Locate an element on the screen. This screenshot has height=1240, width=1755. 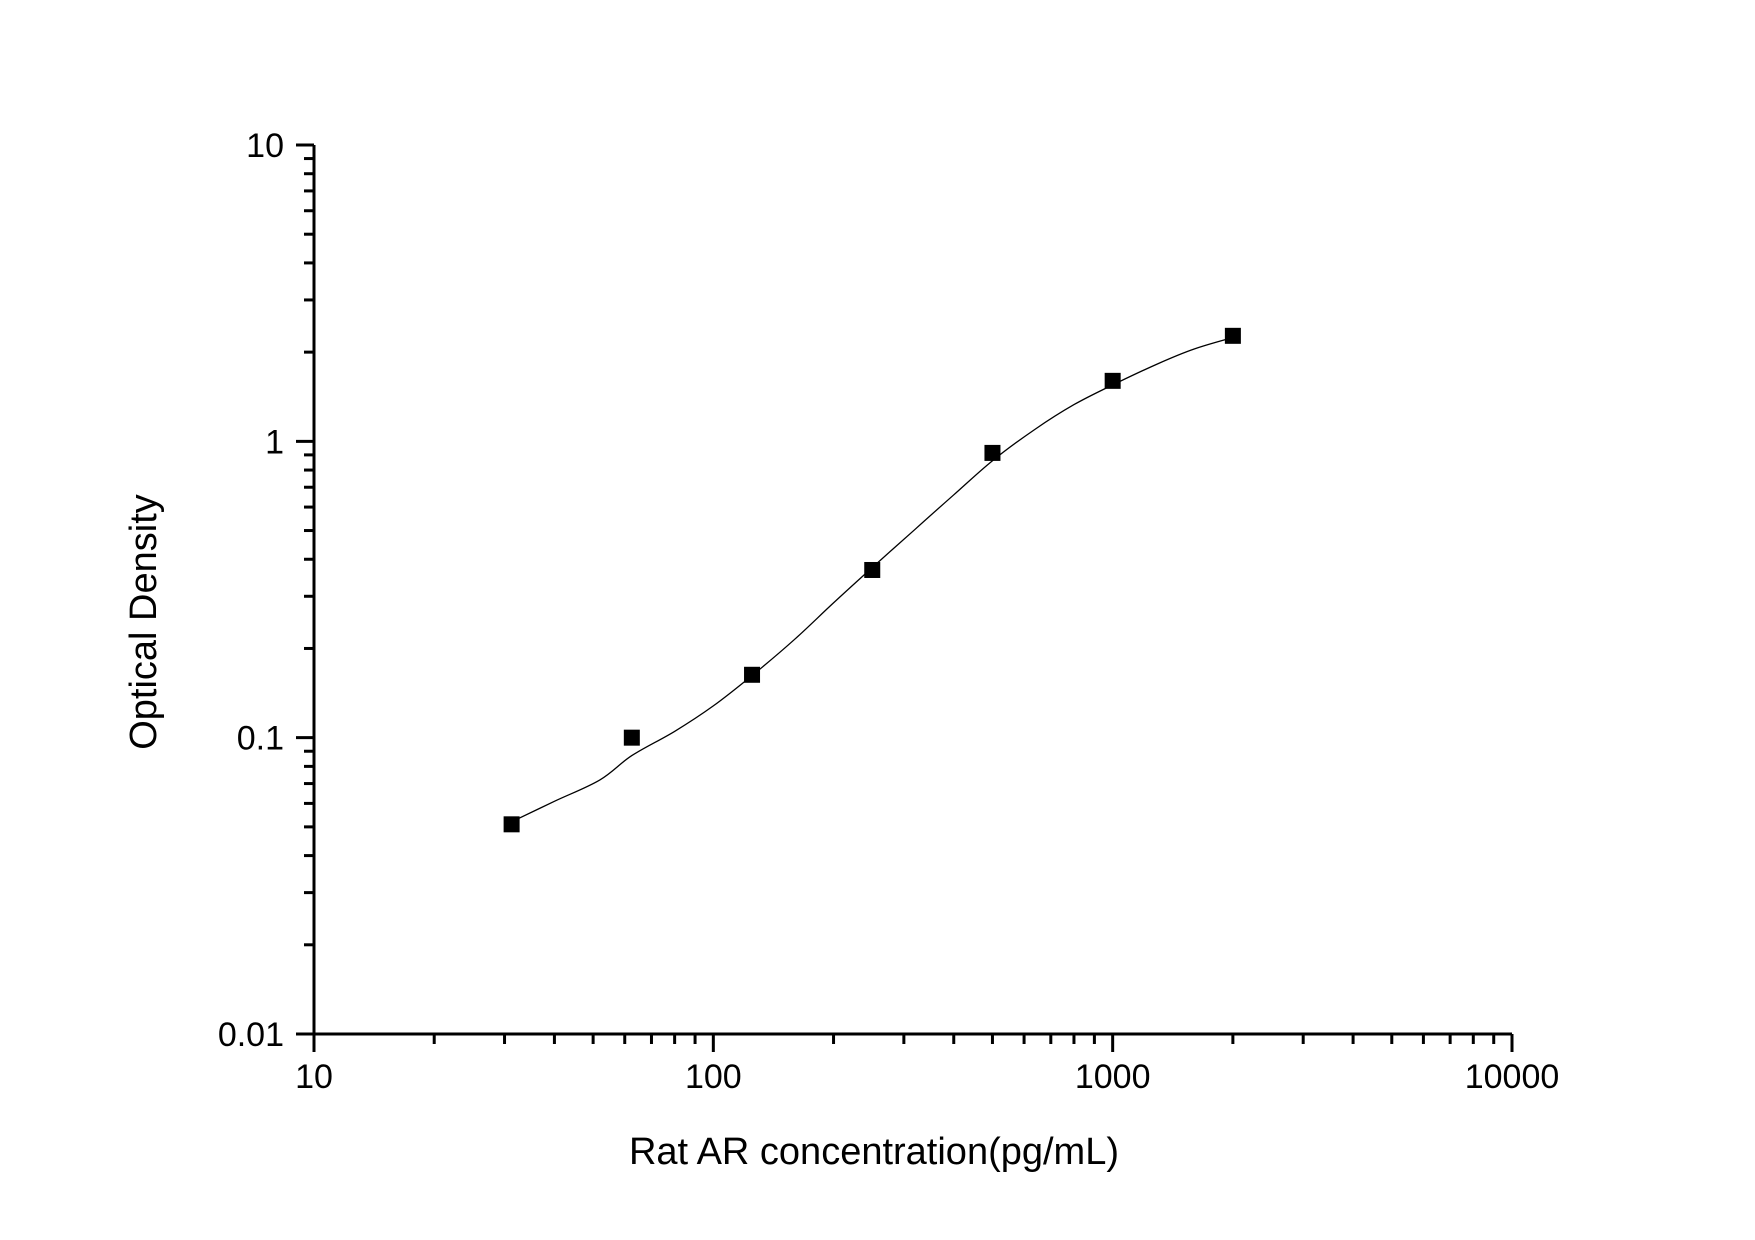
x-tick-label: 1000 is located at coordinates (1113, 1077).